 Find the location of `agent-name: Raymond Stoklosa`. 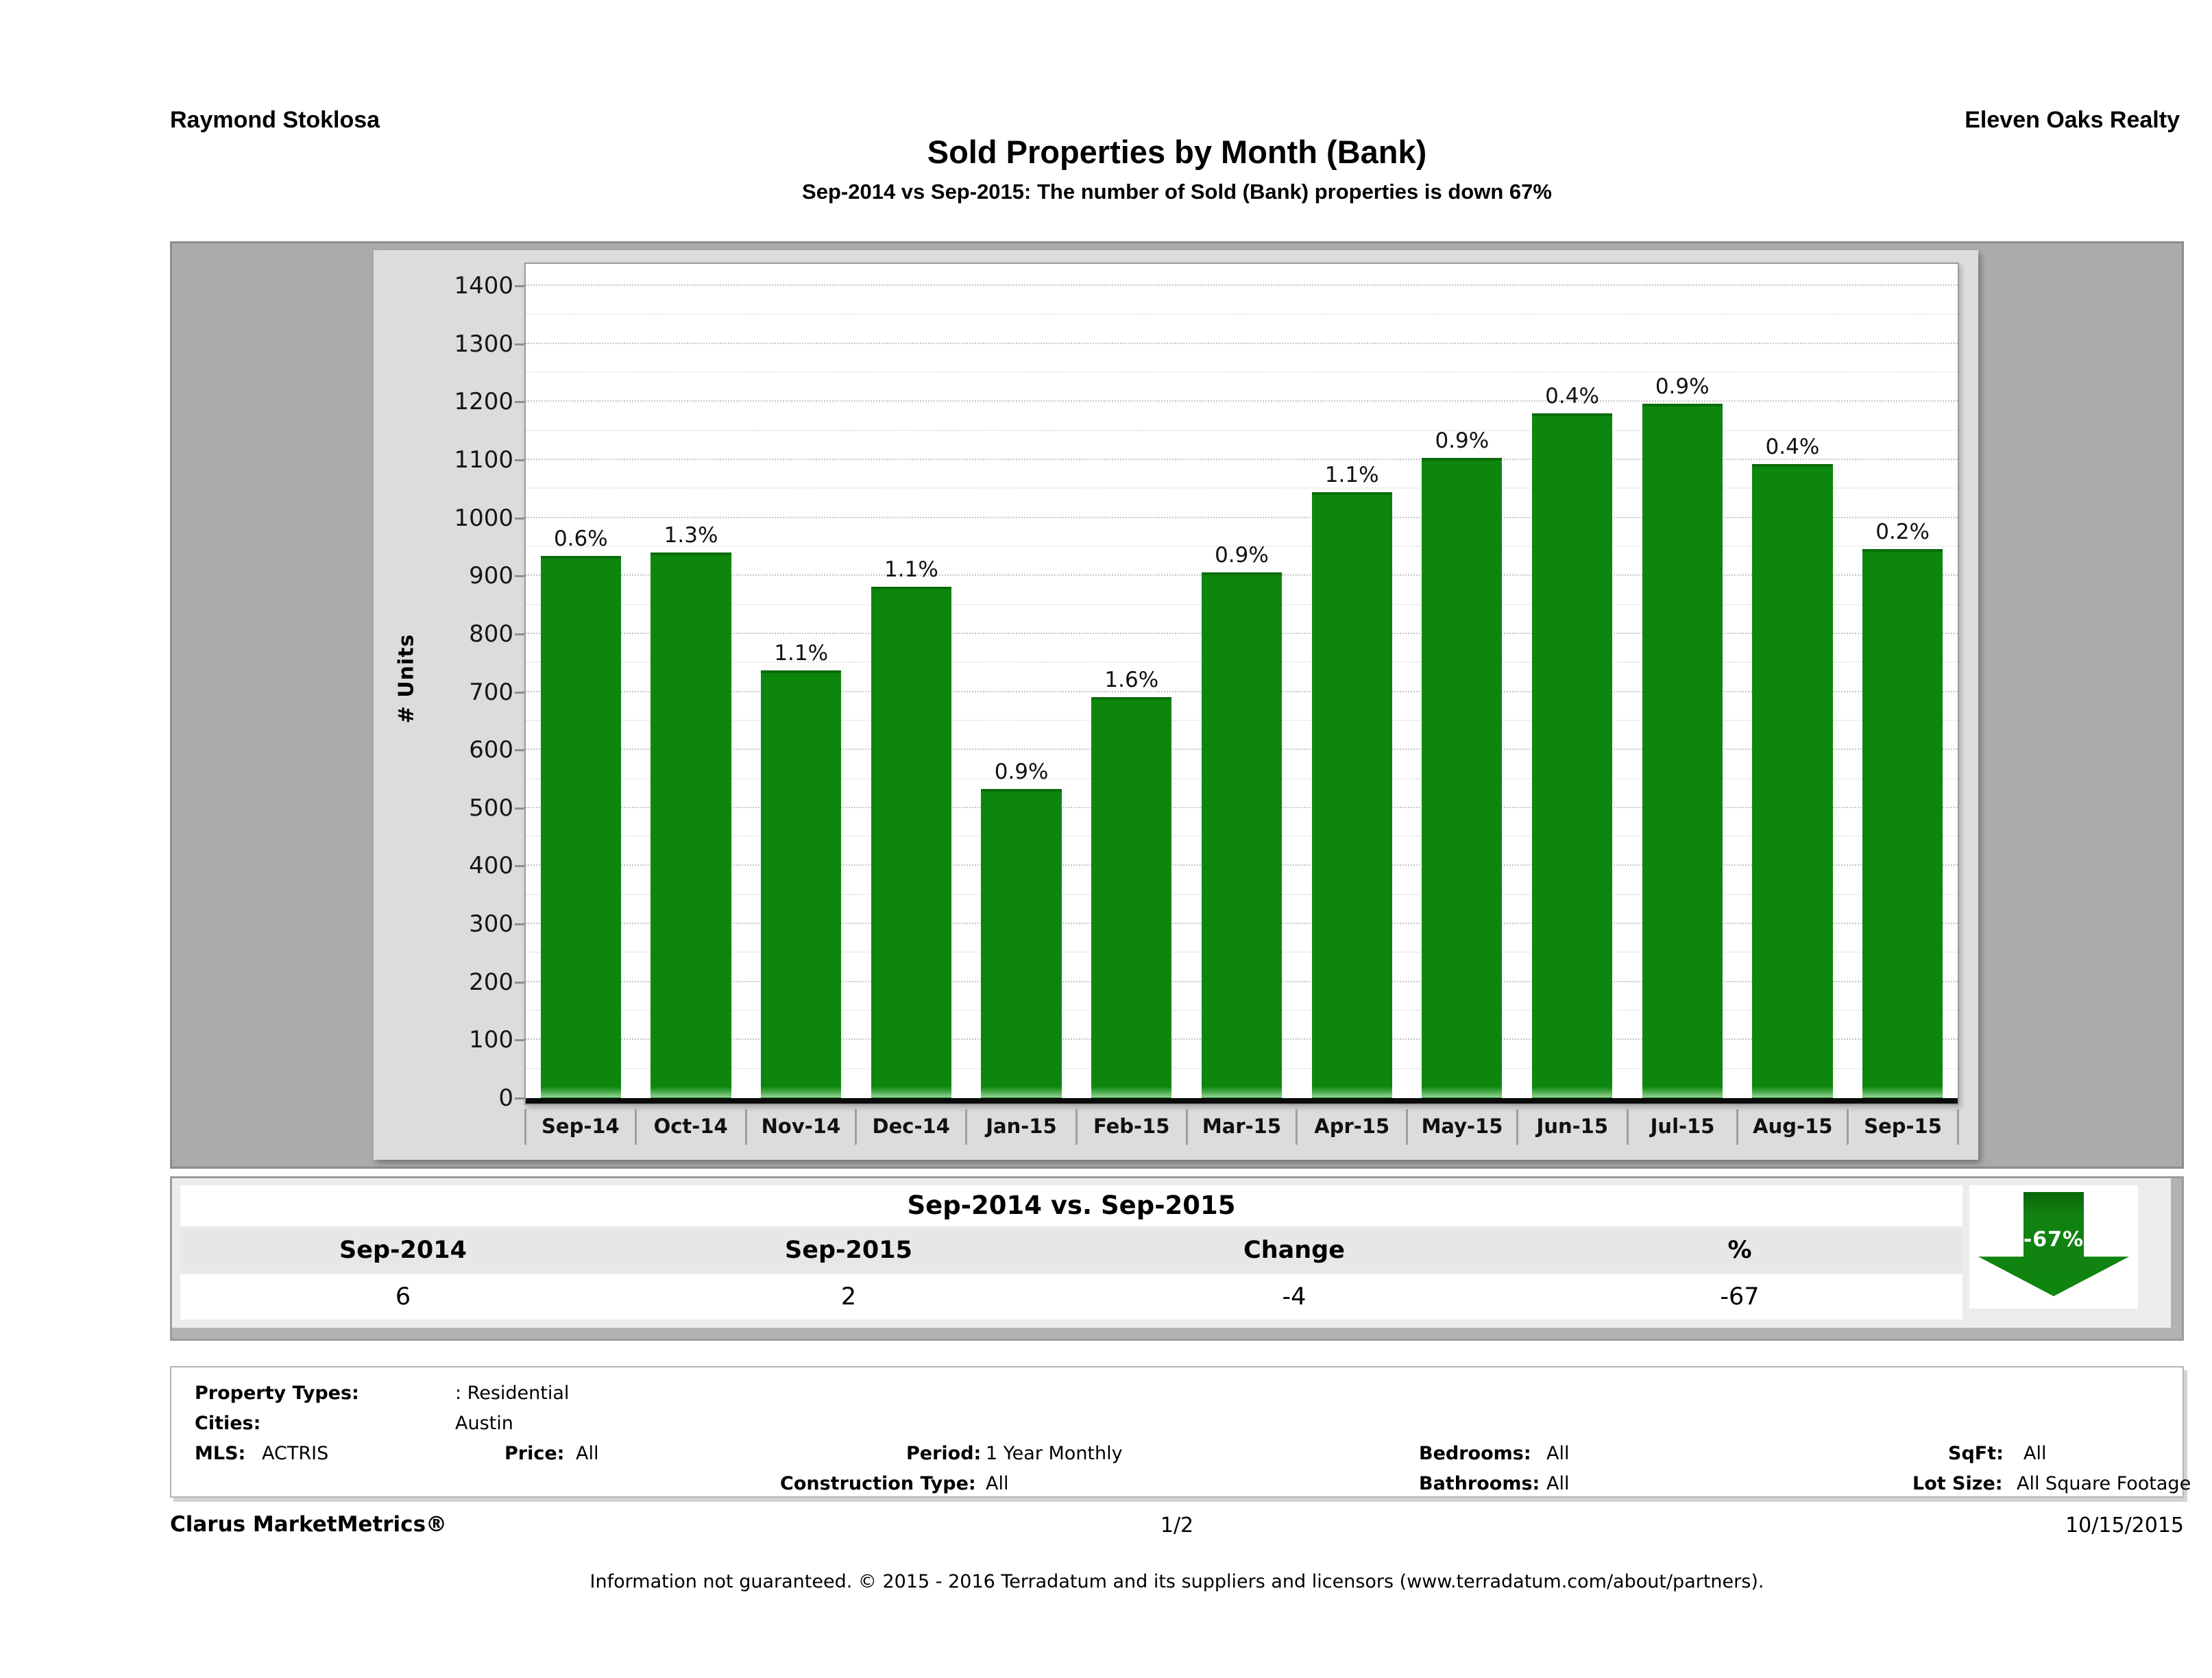

agent-name: Raymond Stoklosa is located at coordinates (275, 120).